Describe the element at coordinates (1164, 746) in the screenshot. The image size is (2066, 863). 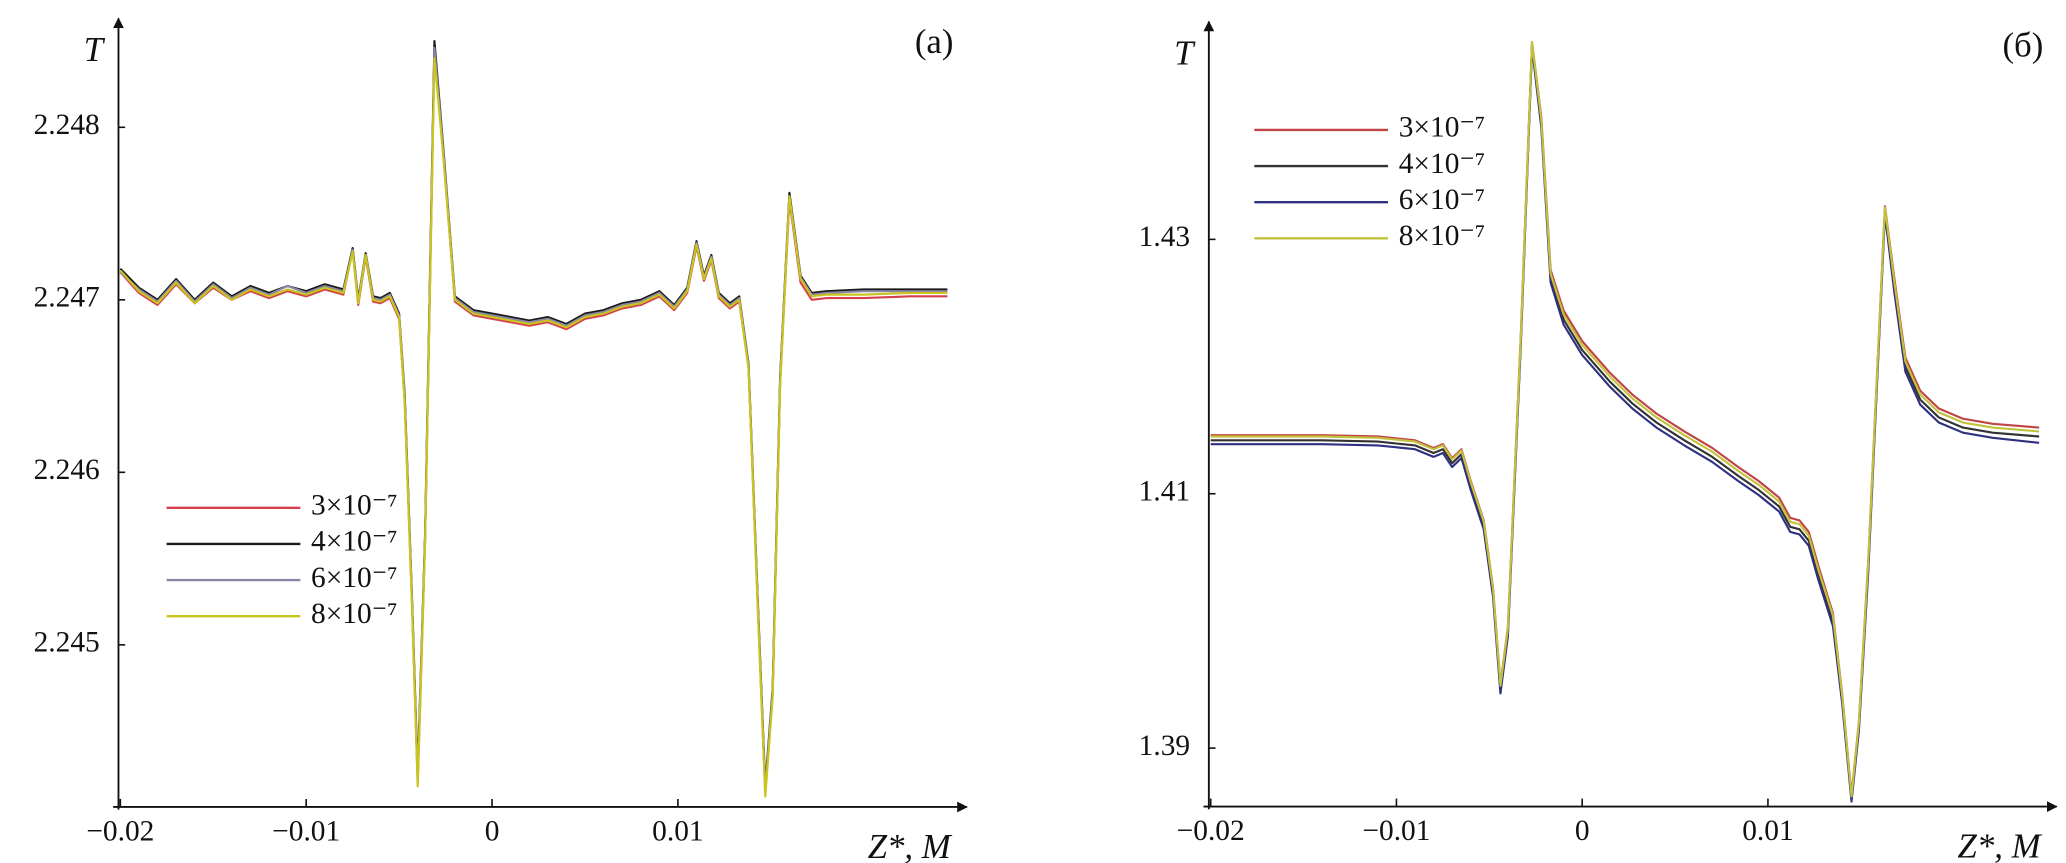
I see `y-tick-label: 1.39` at that location.